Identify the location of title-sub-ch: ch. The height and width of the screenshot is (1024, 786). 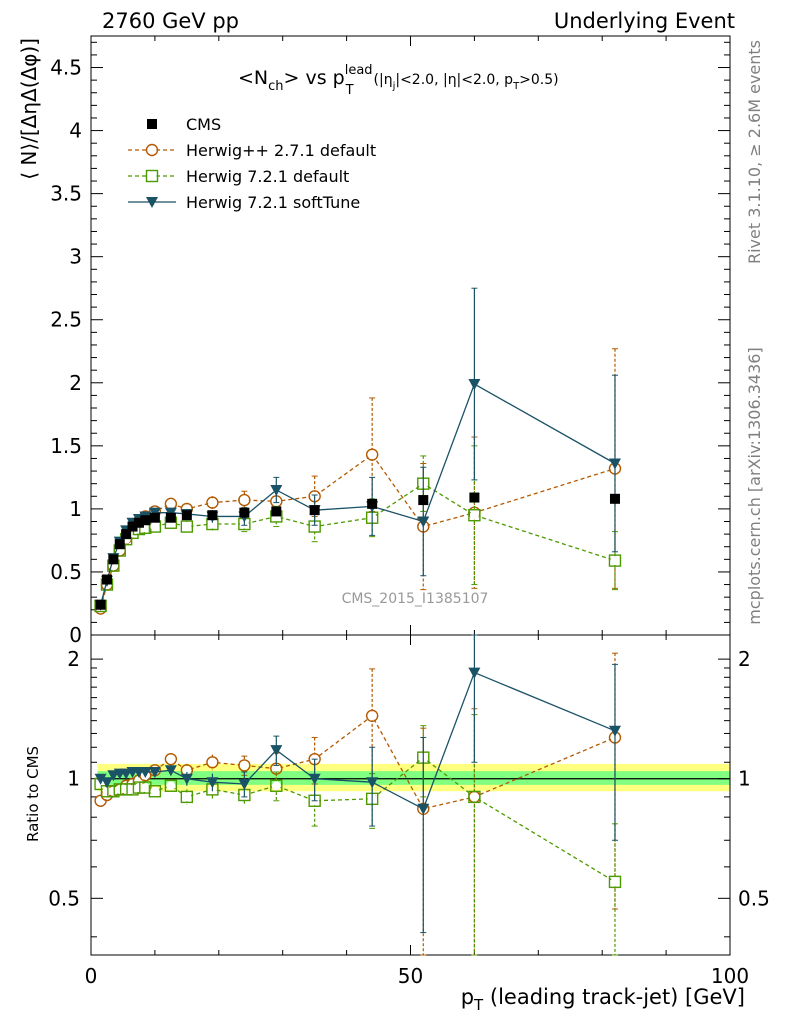
(275, 86).